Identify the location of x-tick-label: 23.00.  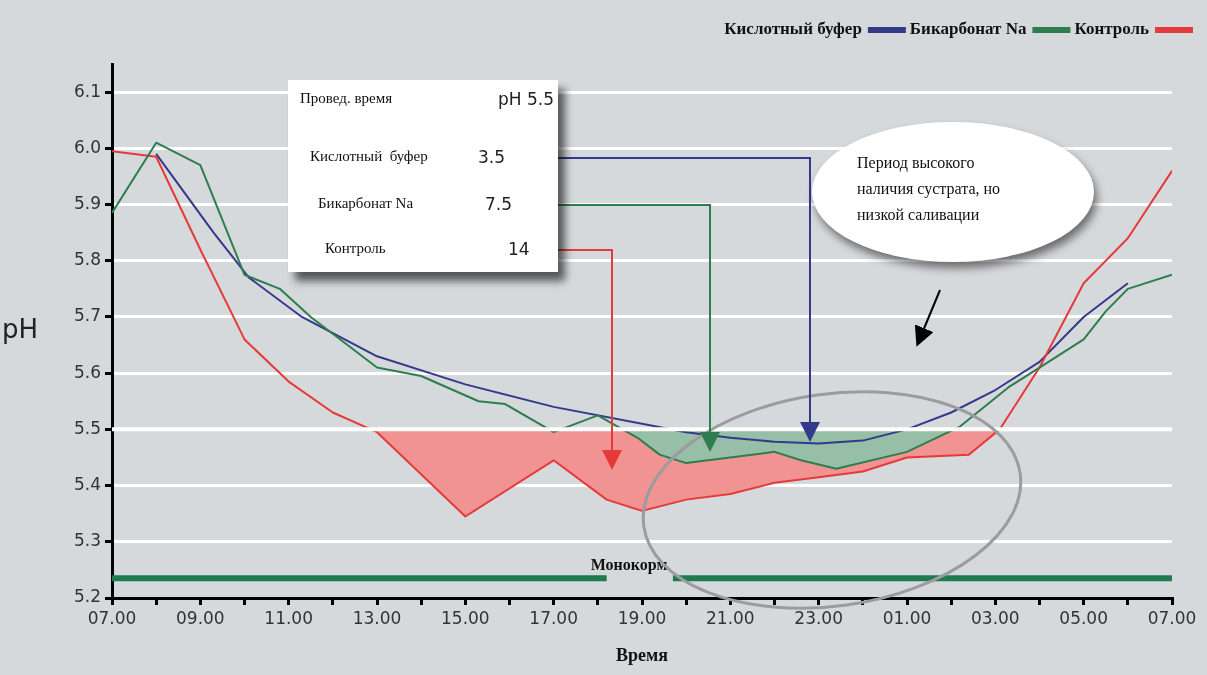
(818, 617).